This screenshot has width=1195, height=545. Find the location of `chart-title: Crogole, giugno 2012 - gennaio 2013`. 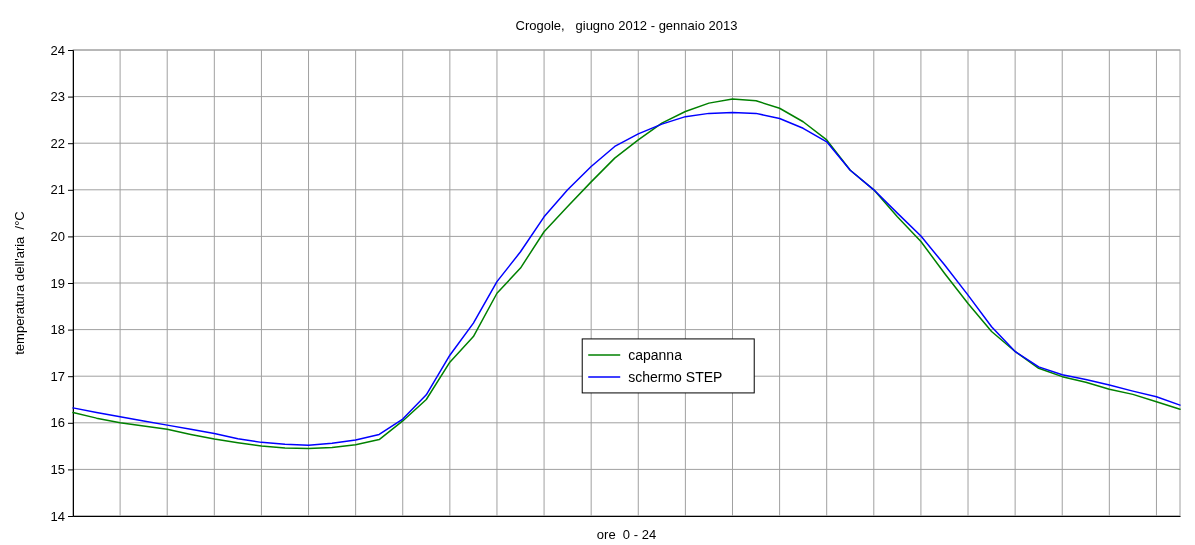

chart-title: Crogole, giugno 2012 - gennaio 2013 is located at coordinates (626, 25).